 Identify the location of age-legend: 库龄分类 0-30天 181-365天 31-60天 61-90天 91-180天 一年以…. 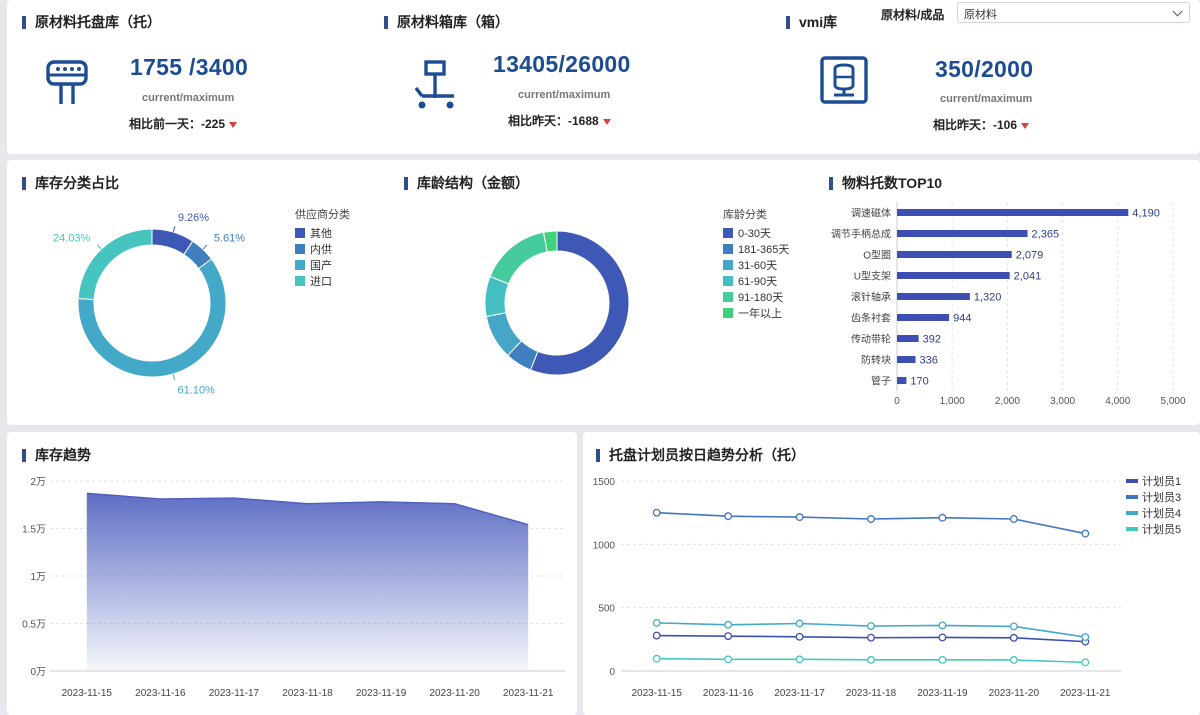
(756, 263).